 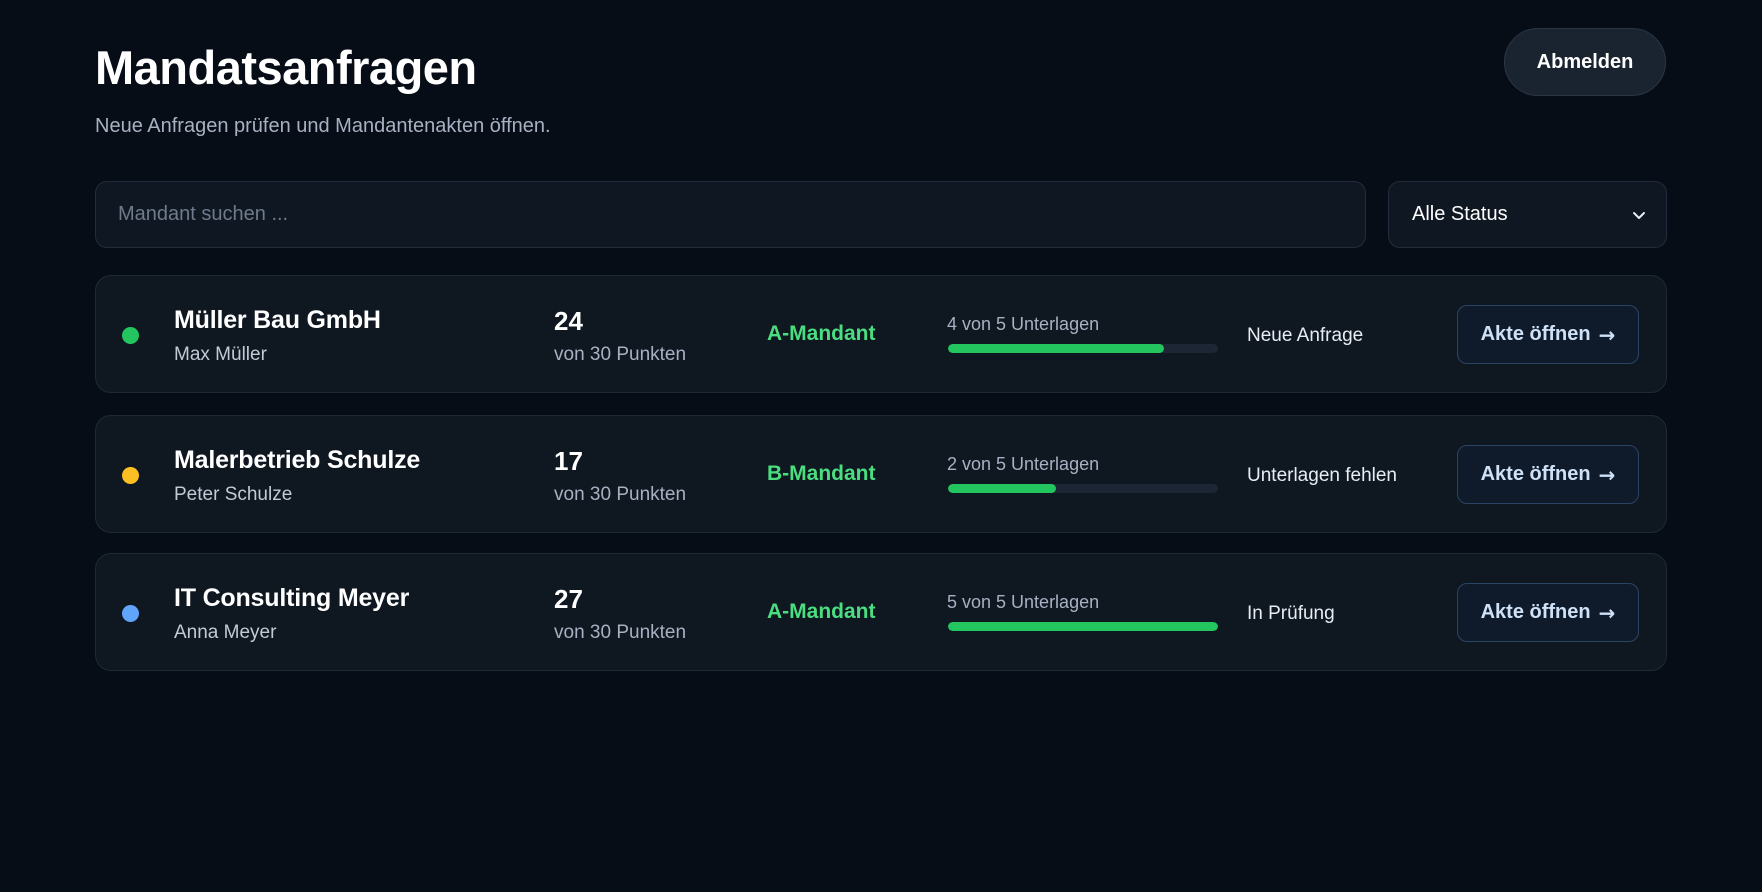 I want to click on search-box, so click(x=730, y=214).